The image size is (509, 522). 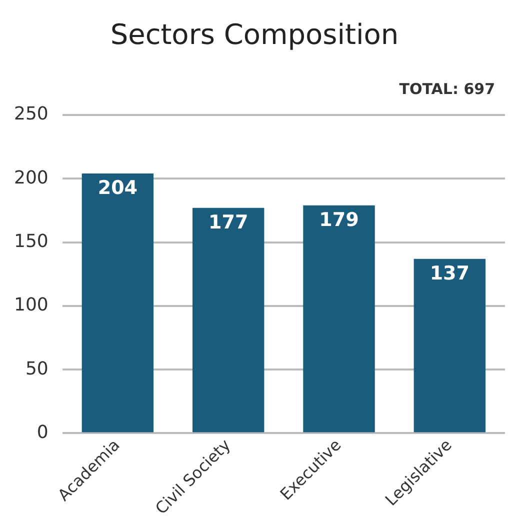 What do you see at coordinates (228, 222) in the screenshot?
I see `data-label: 177` at bounding box center [228, 222].